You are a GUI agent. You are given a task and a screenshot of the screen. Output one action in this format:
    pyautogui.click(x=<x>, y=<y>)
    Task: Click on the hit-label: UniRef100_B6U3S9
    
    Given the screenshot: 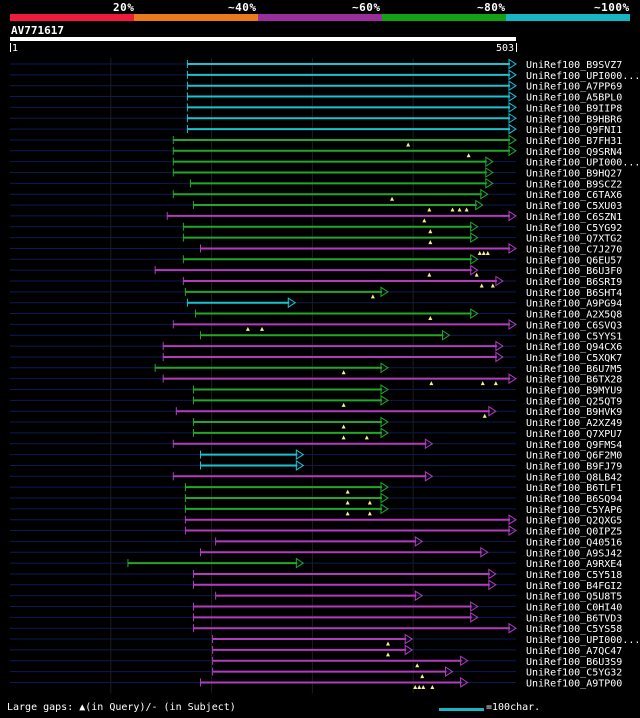 What is the action you would take?
    pyautogui.click(x=574, y=662)
    